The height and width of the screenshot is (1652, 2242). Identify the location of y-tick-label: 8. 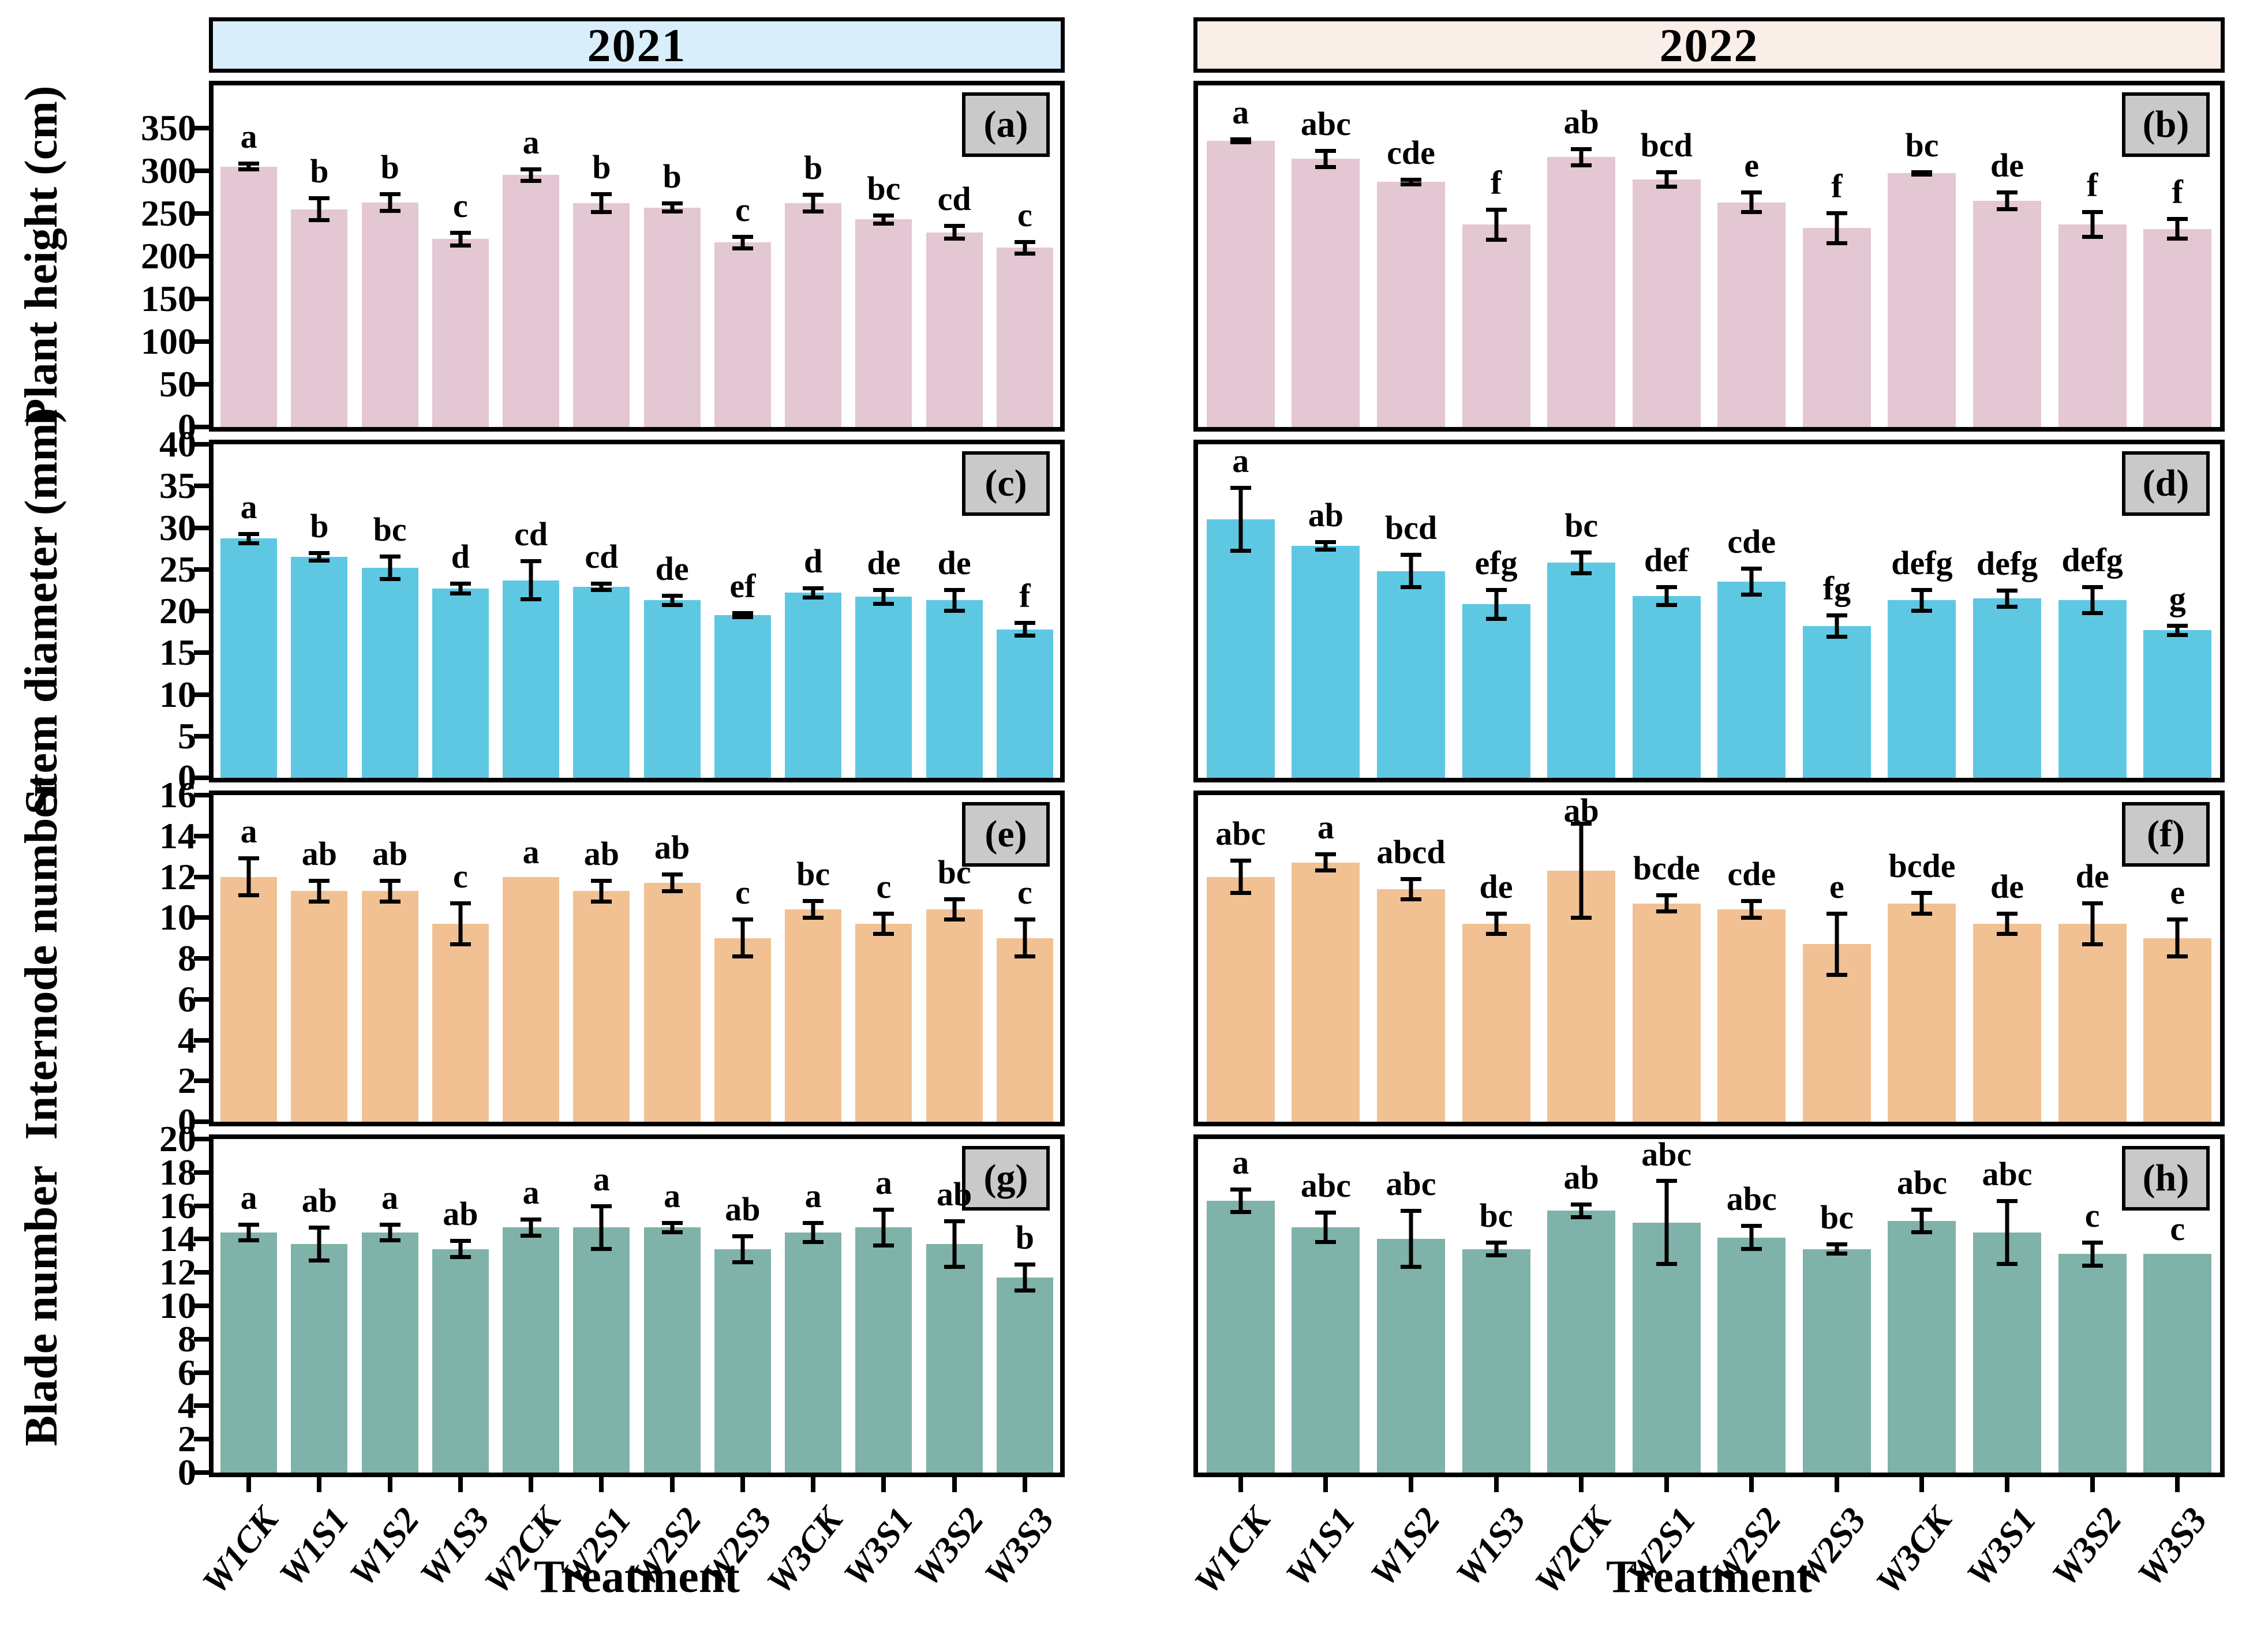
(187, 1338).